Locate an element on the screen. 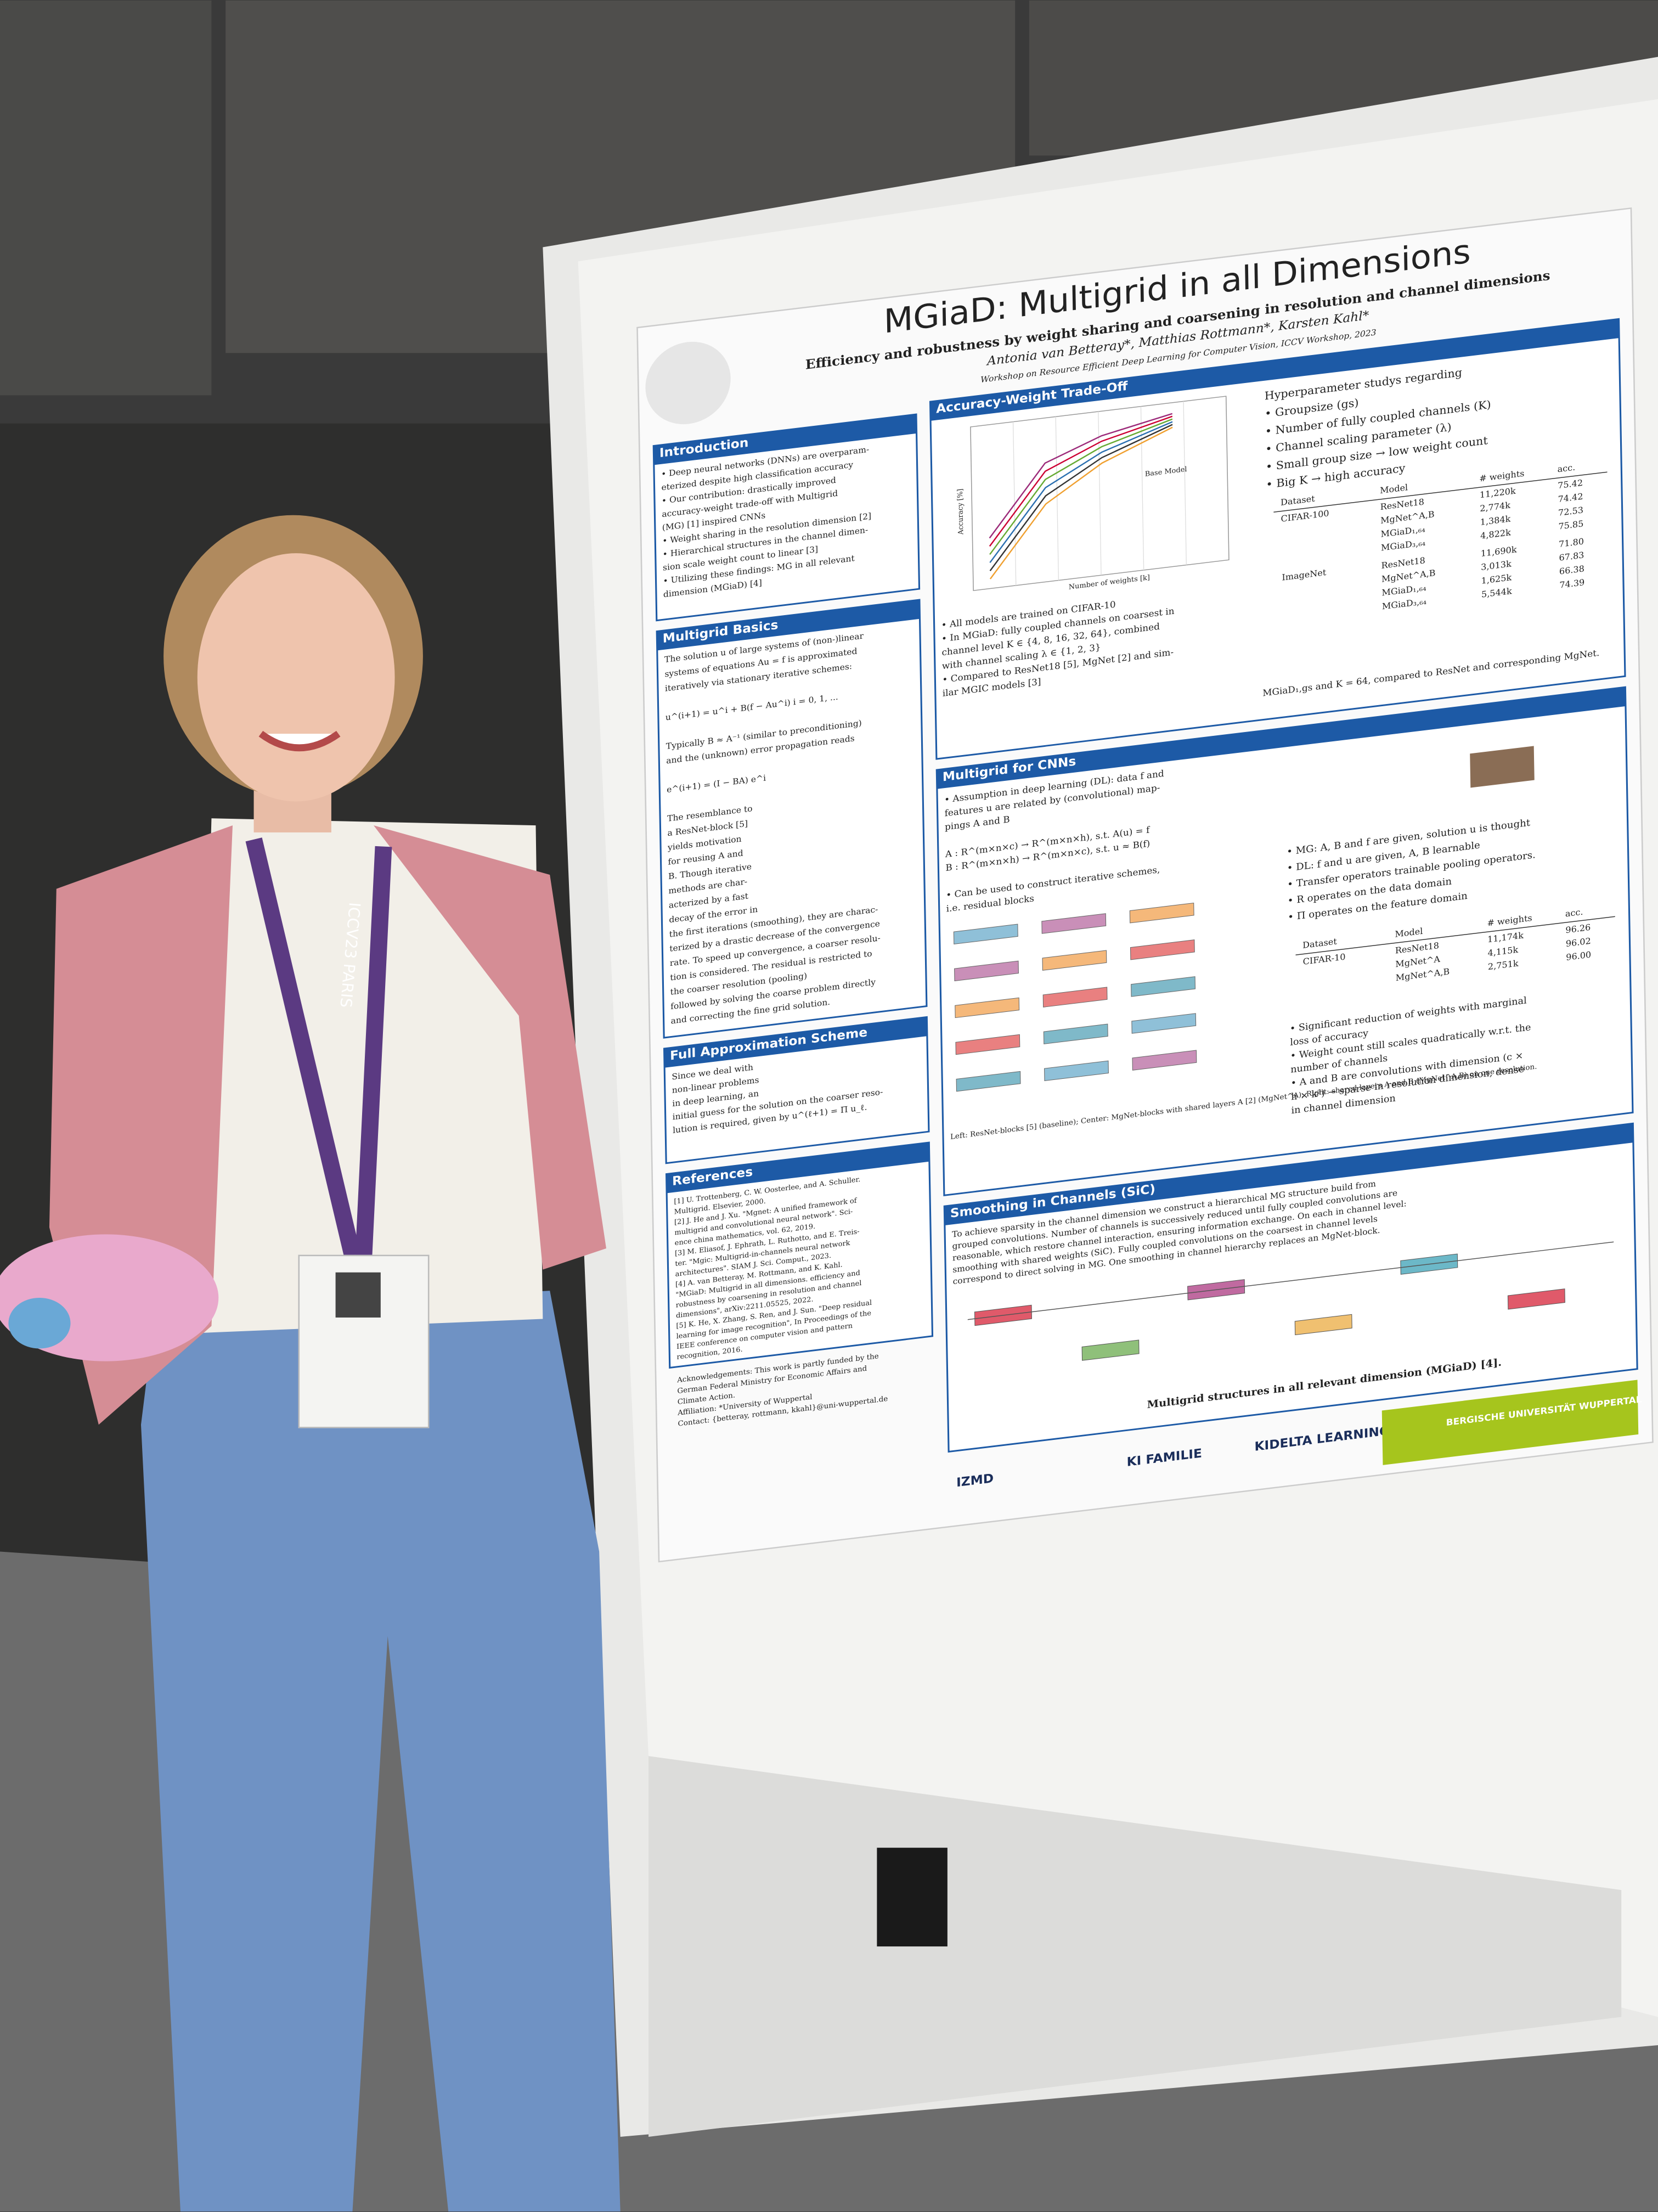 This screenshot has height=2212, width=1658. smile is located at coordinates (299, 741).